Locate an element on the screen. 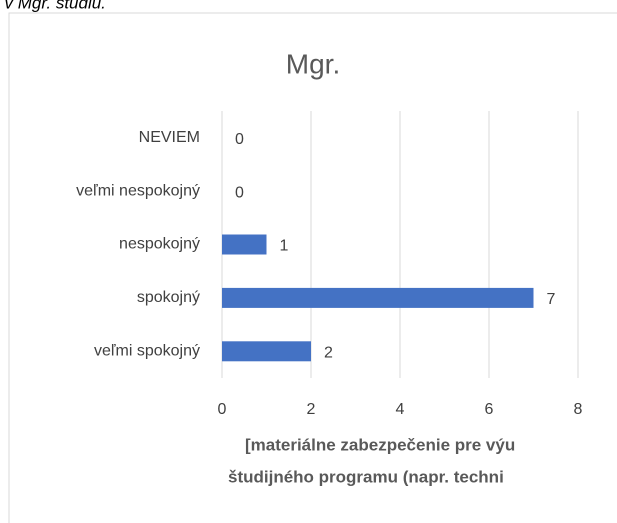  data-label: 7 is located at coordinates (551, 299).